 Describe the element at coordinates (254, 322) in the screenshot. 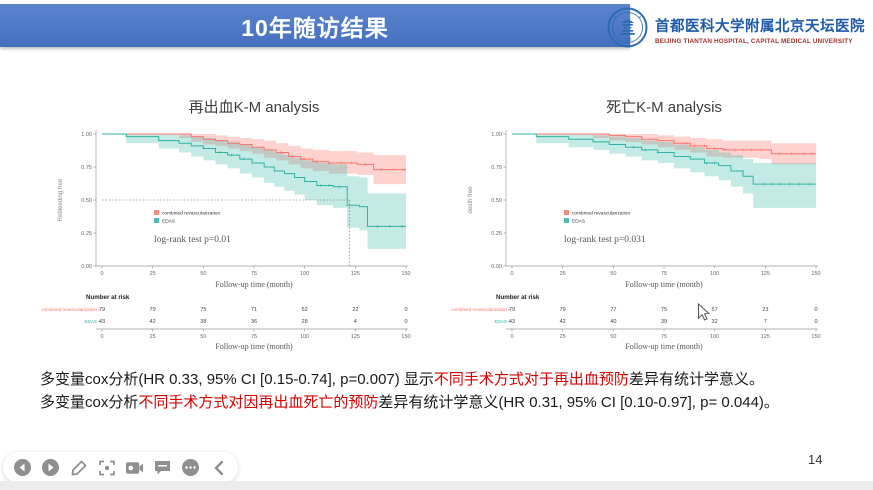

I see `risk-value: 36` at that location.